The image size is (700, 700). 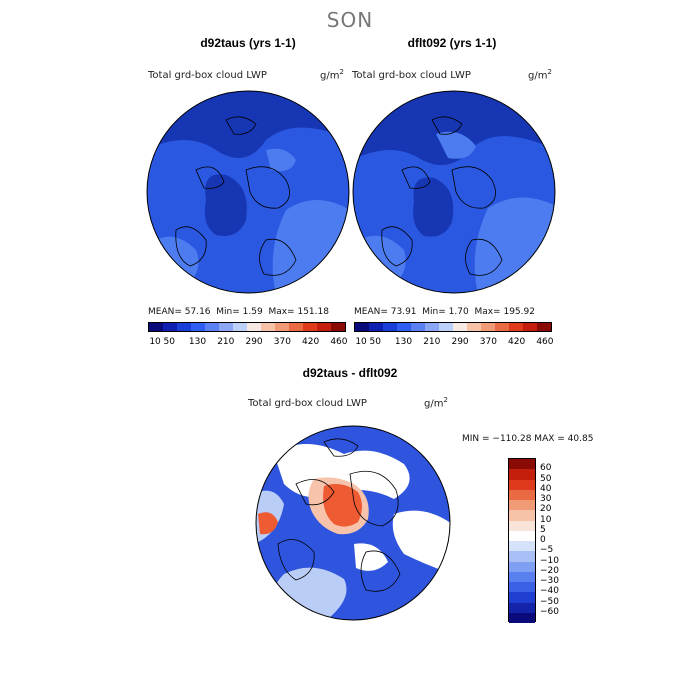 I want to click on map-1-light-sw, so click(x=173, y=264).